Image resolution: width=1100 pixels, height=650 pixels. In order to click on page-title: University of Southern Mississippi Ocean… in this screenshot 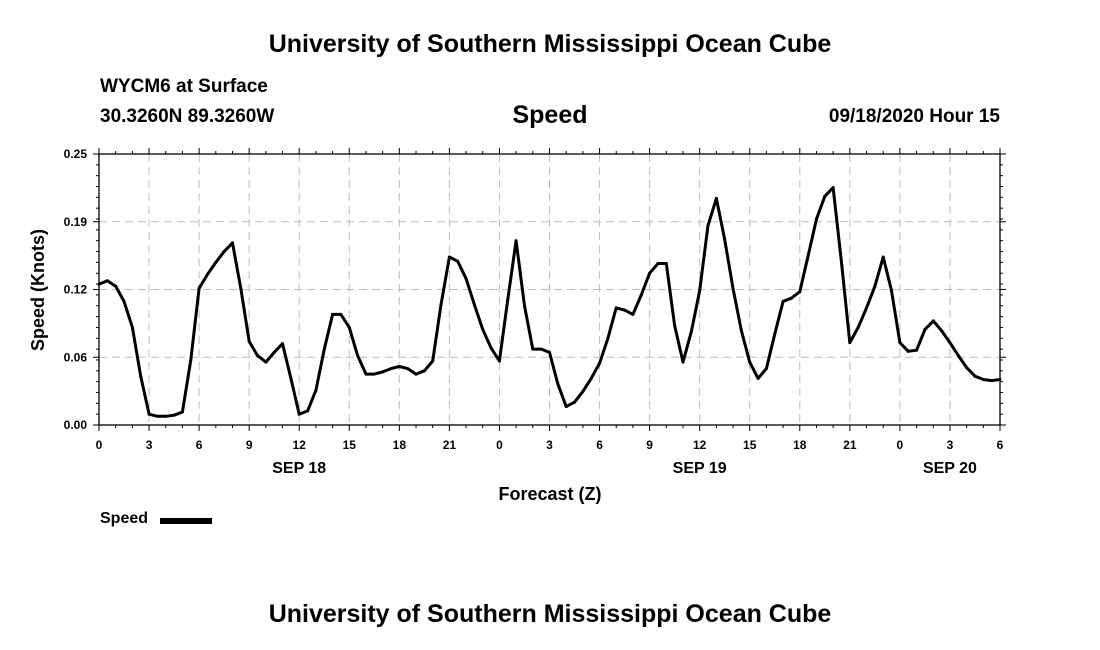, I will do `click(550, 44)`.